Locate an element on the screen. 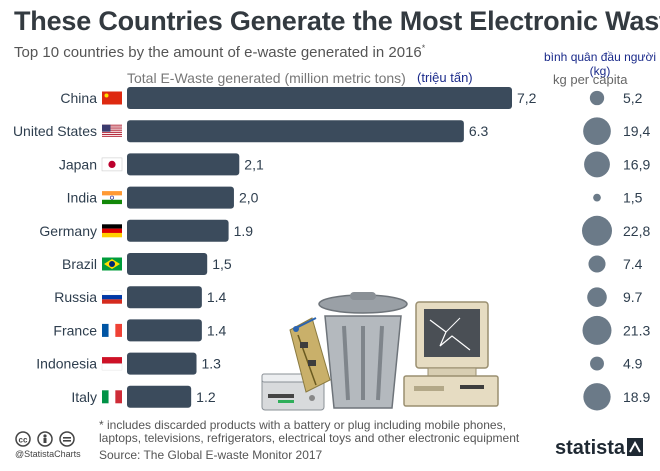 The image size is (660, 471). bar-value-label: 7,2 is located at coordinates (527, 98).